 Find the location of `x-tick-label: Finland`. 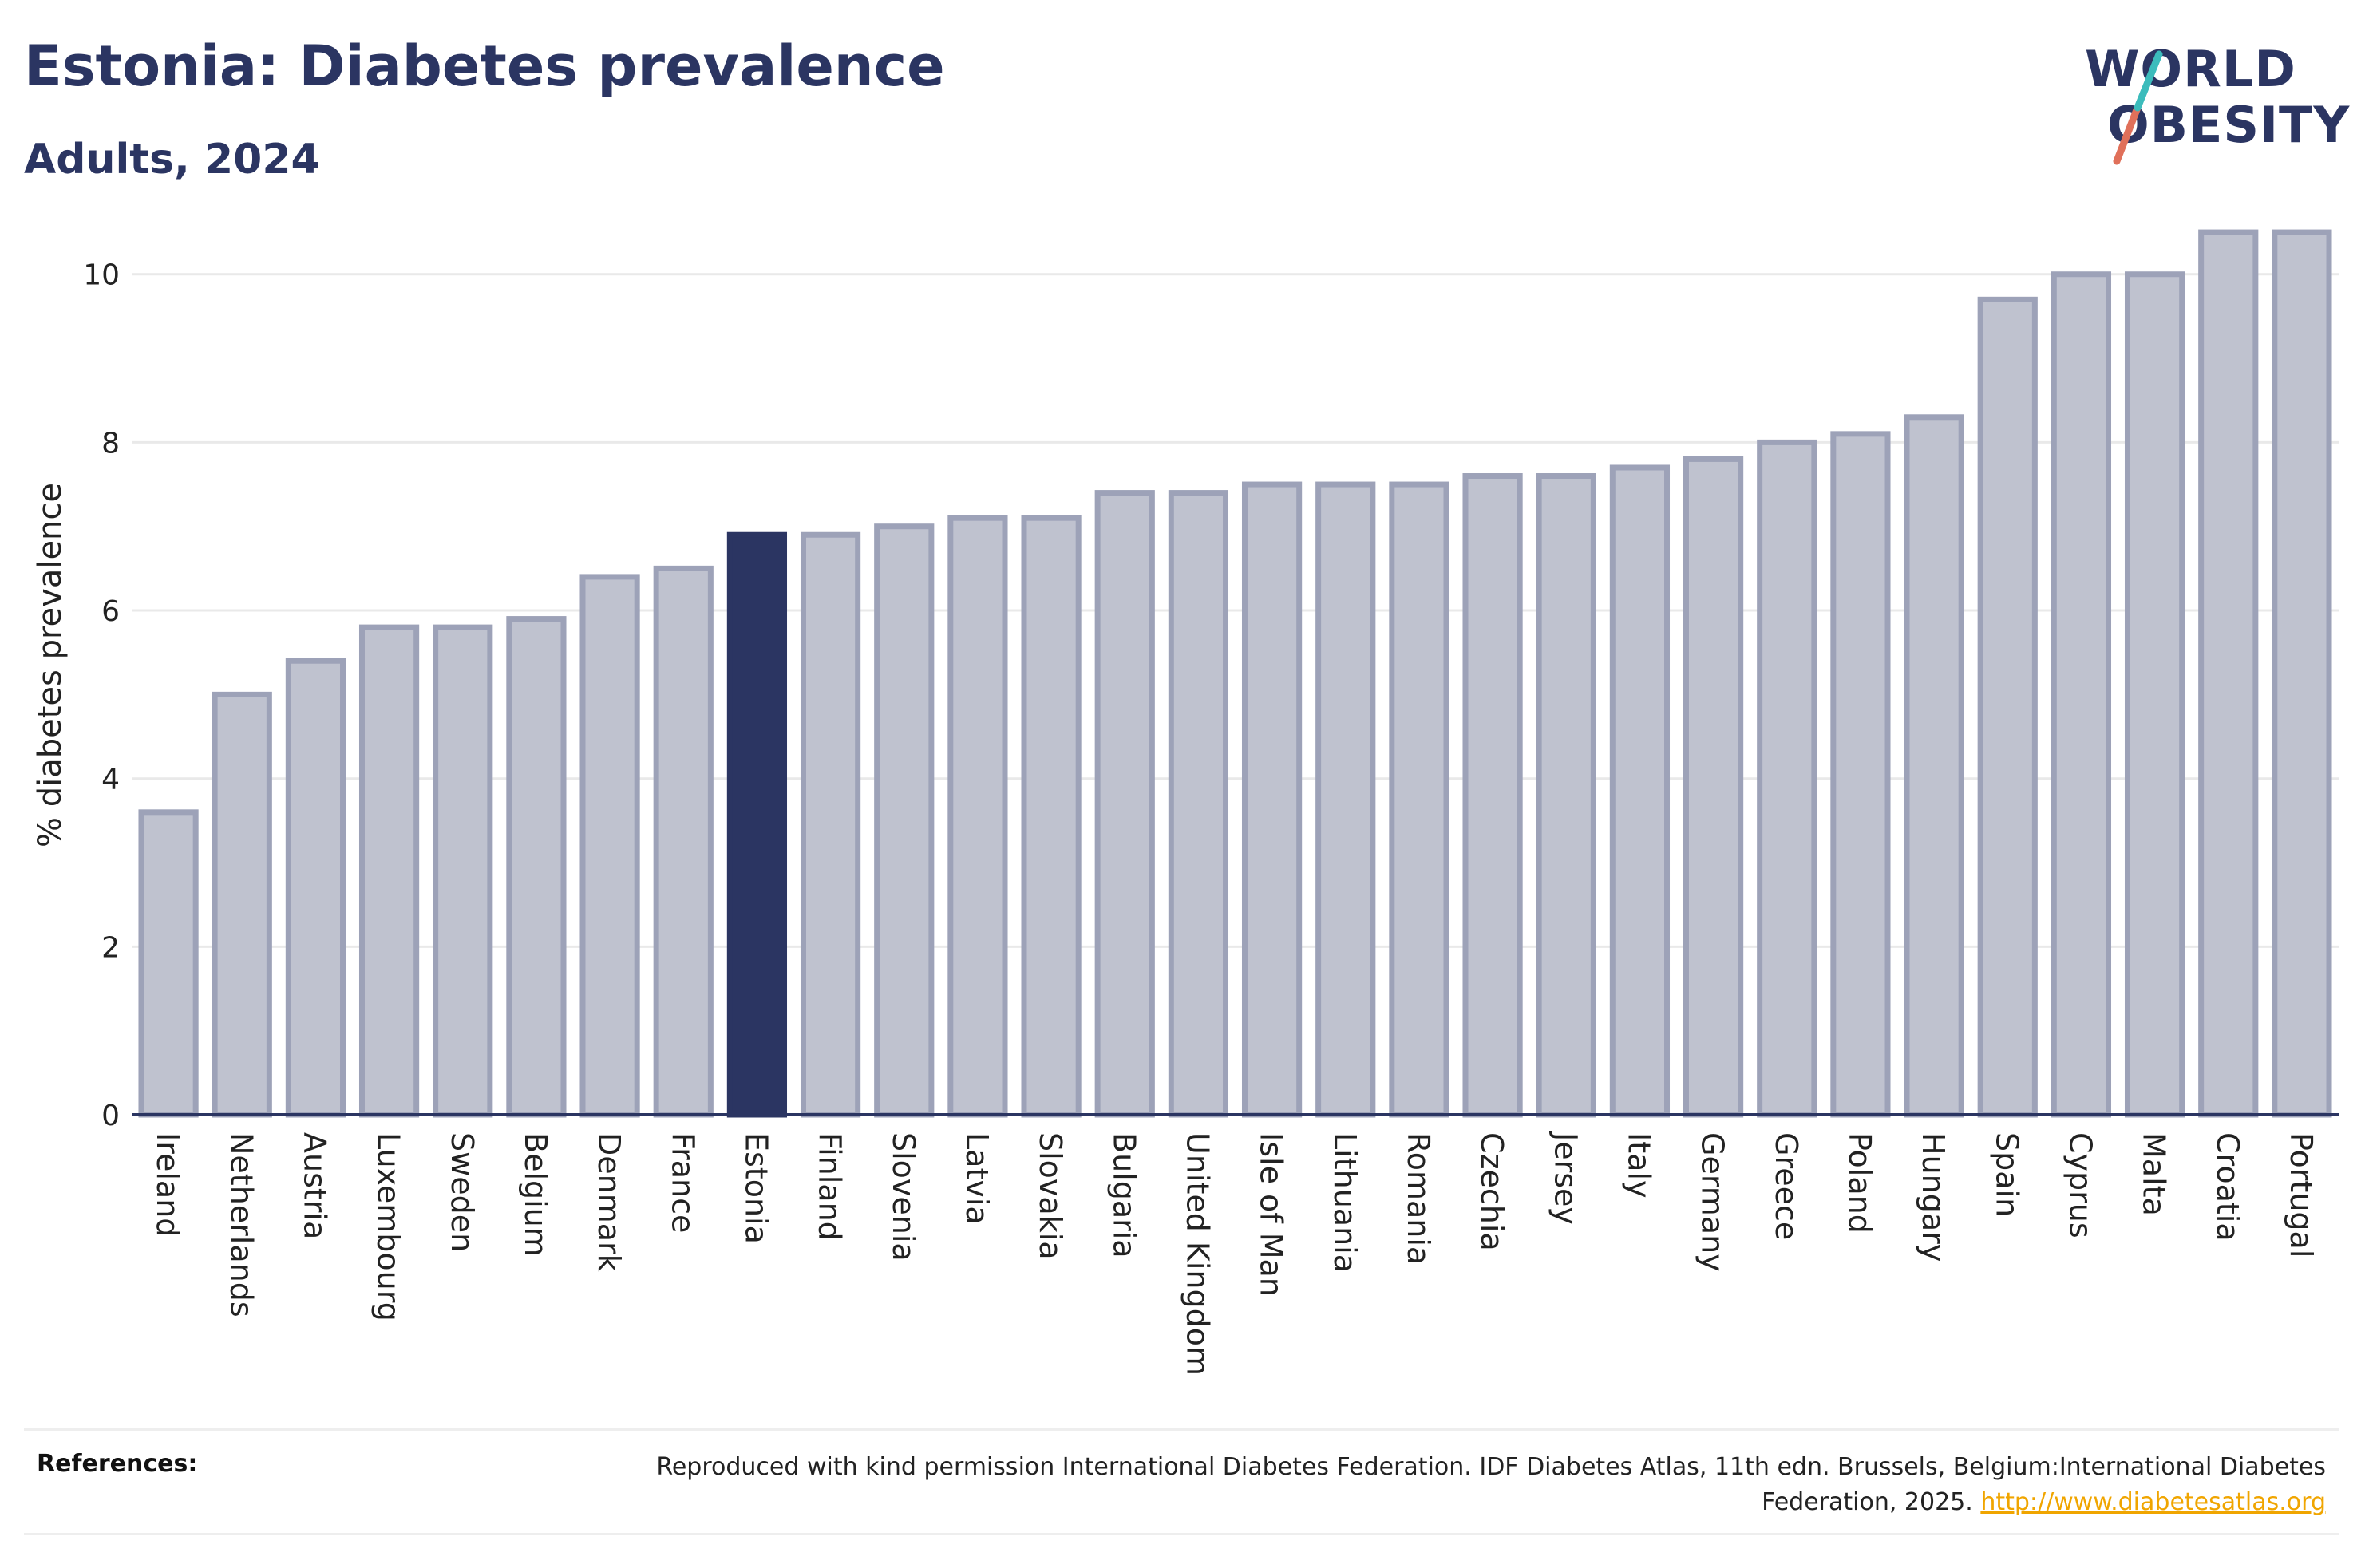

x-tick-label: Finland is located at coordinates (830, 1186).